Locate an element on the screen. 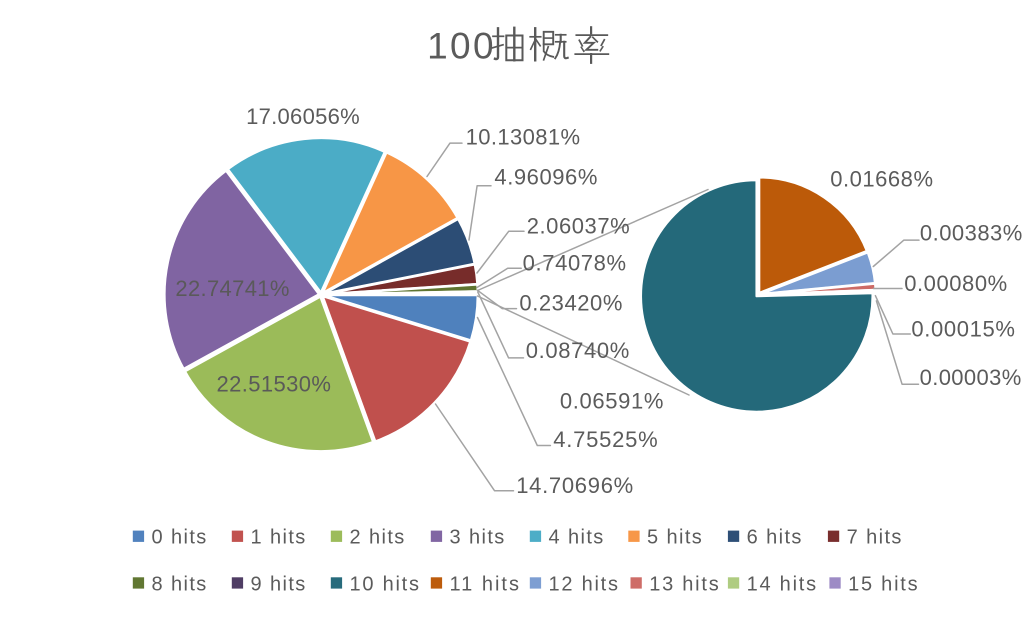 This screenshot has height=618, width=1034. svg-text: 0.23420% is located at coordinates (570, 302).